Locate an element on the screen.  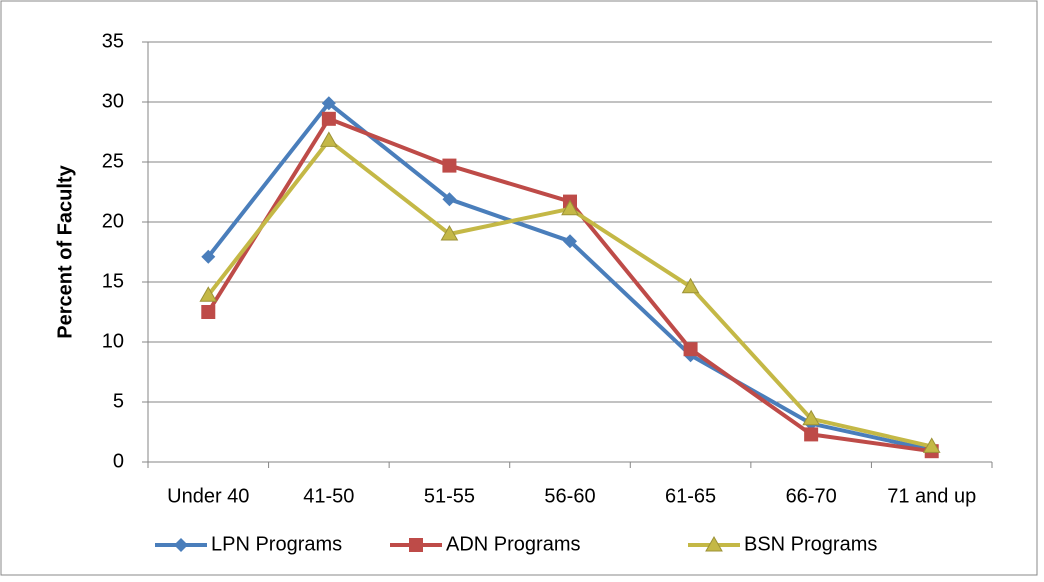
y-tick-label: 10 is located at coordinates (113, 341).